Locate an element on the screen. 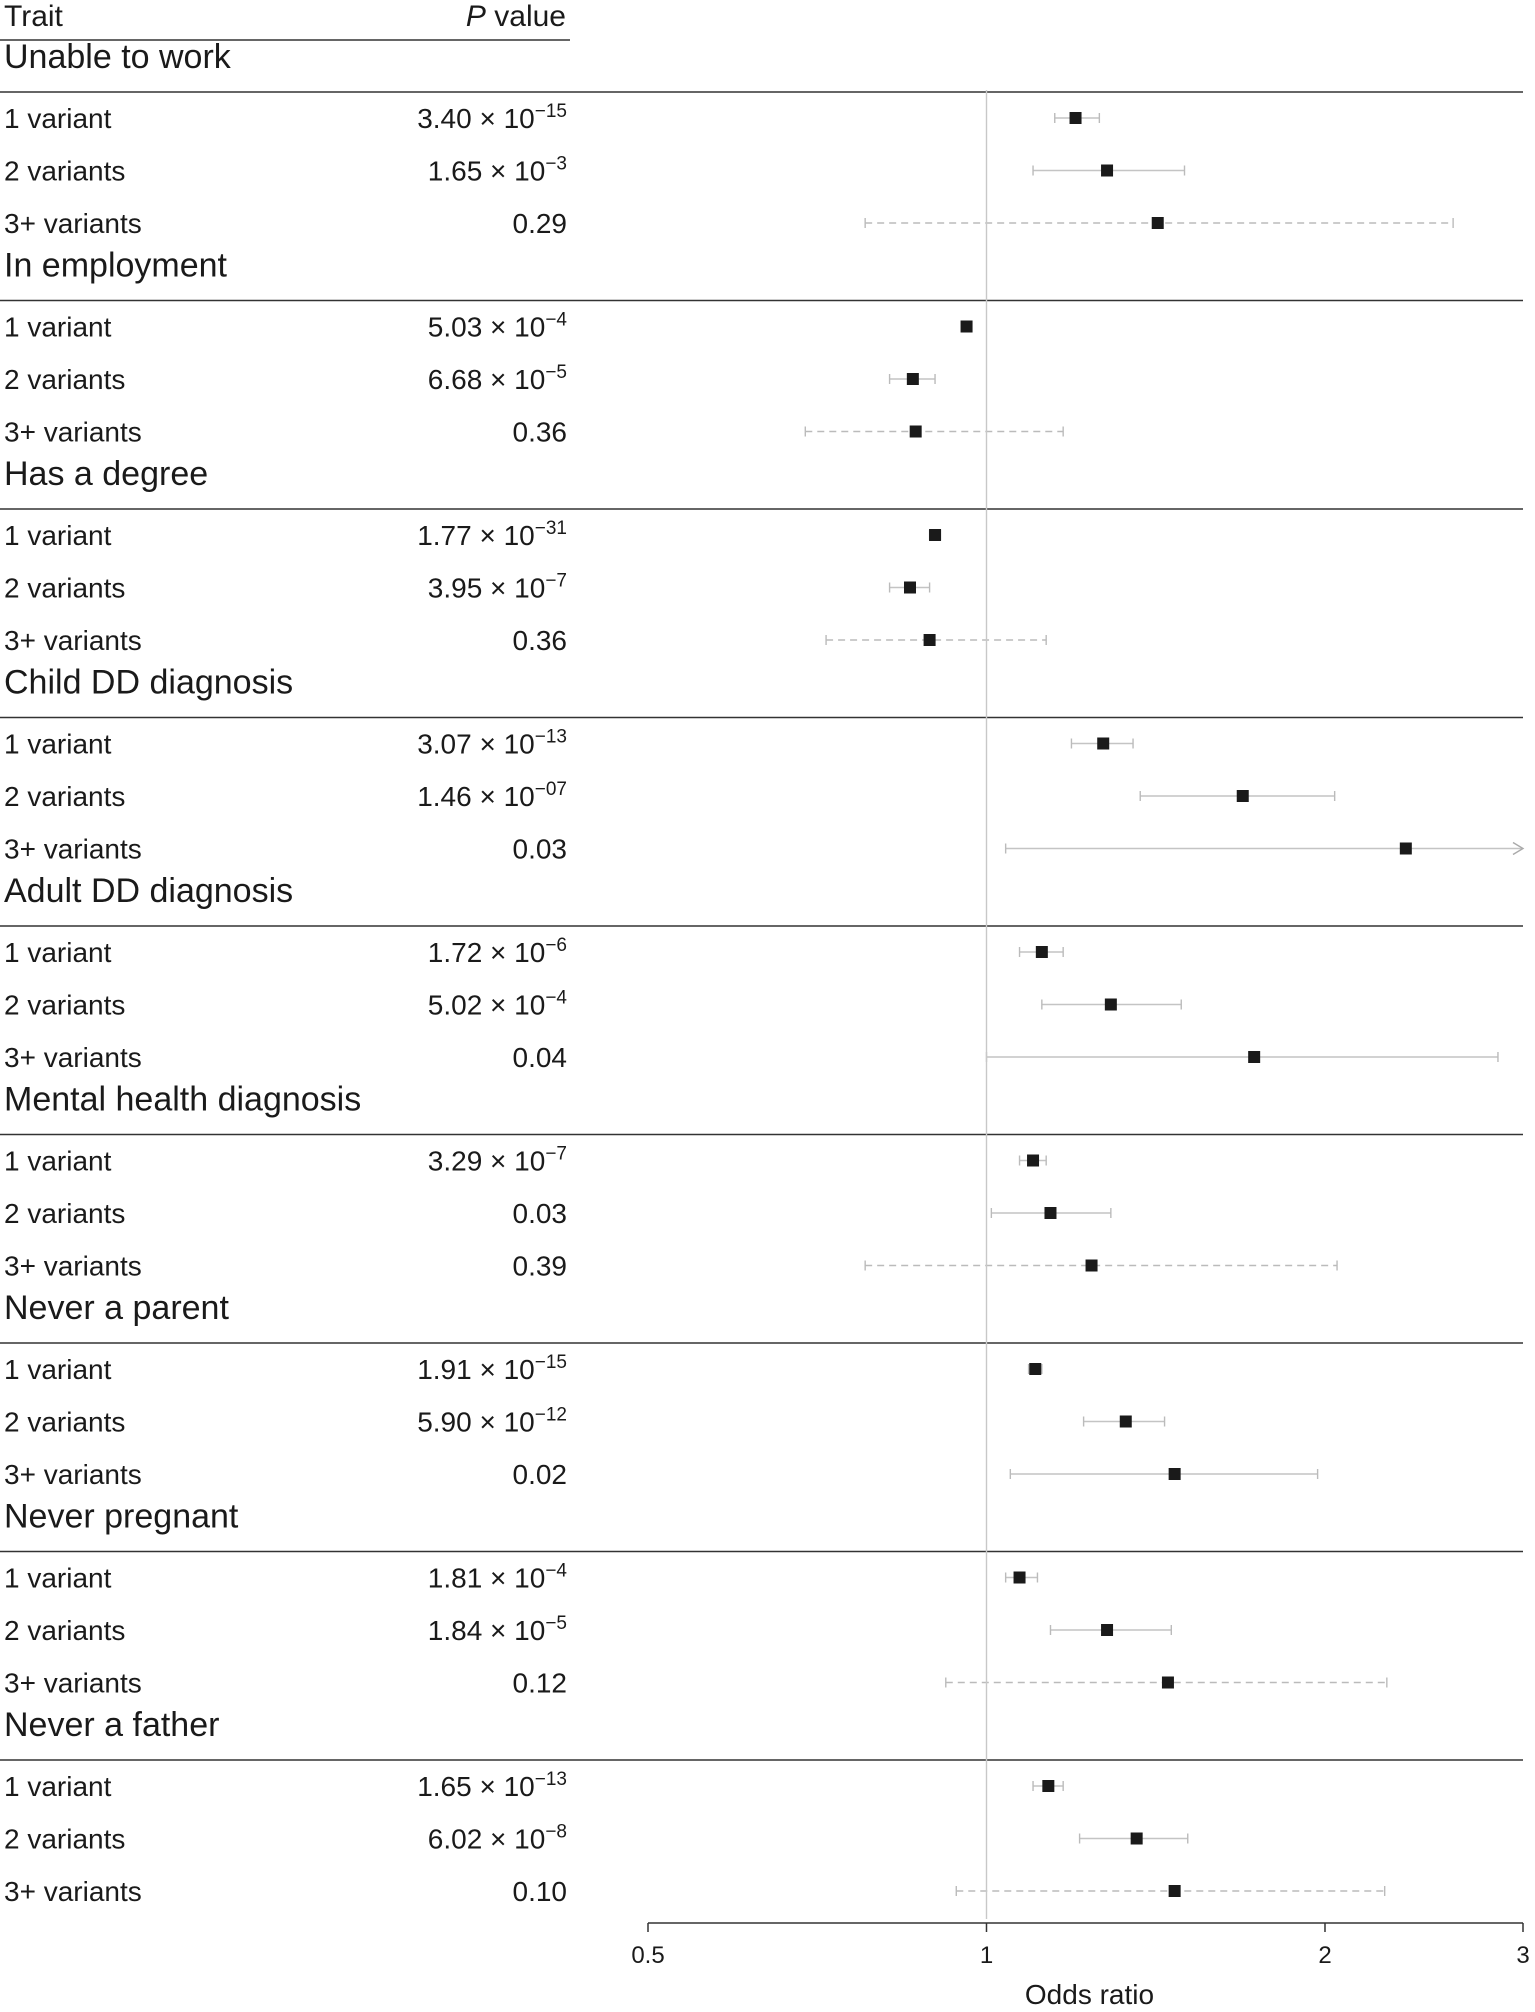  p-value: 1.81 × 10⁻⁴ is located at coordinates (498, 1577).